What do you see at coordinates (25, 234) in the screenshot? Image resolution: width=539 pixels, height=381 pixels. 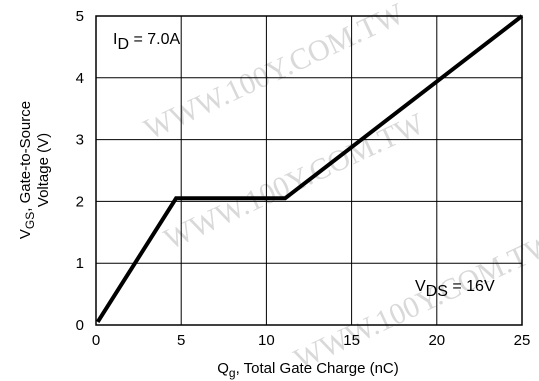 I see `y-axis-label-main: V` at bounding box center [25, 234].